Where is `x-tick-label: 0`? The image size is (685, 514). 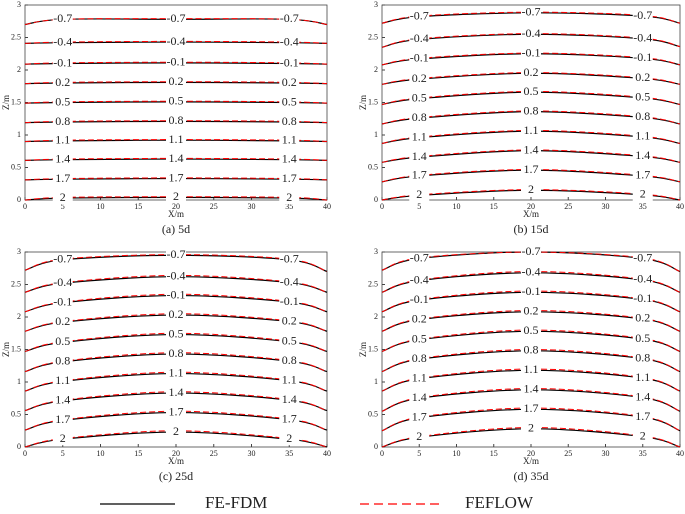
x-tick-label: 0 is located at coordinates (382, 206).